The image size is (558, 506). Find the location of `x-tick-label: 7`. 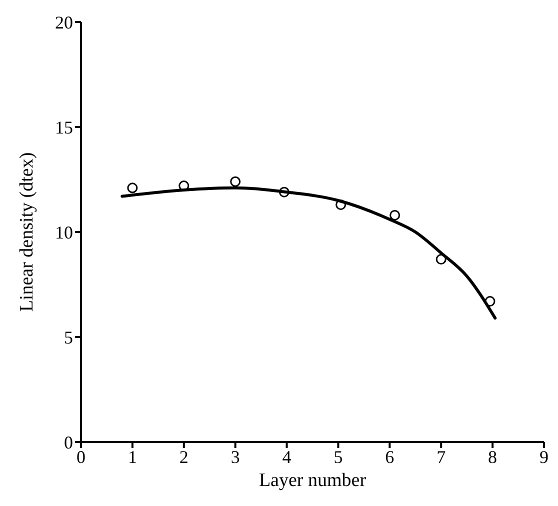

x-tick-label: 7 is located at coordinates (441, 456).